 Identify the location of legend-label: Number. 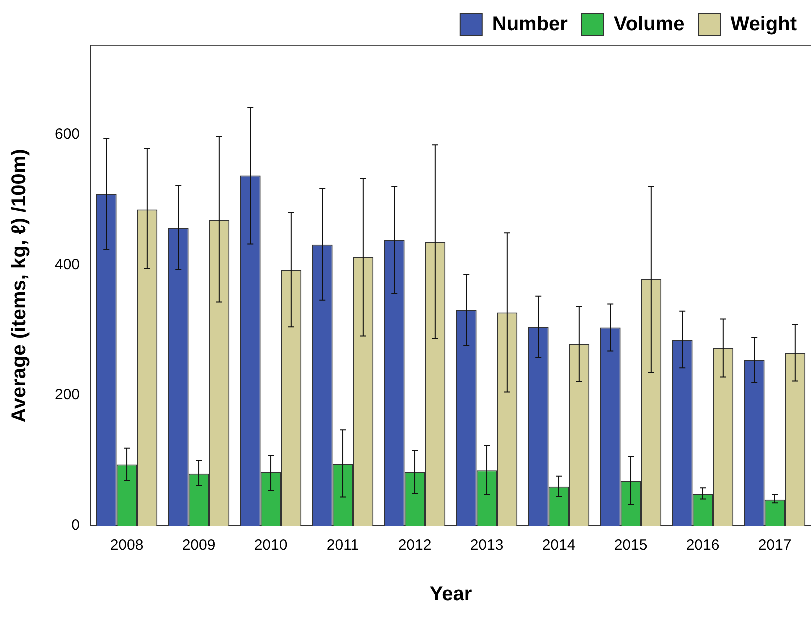
(530, 25).